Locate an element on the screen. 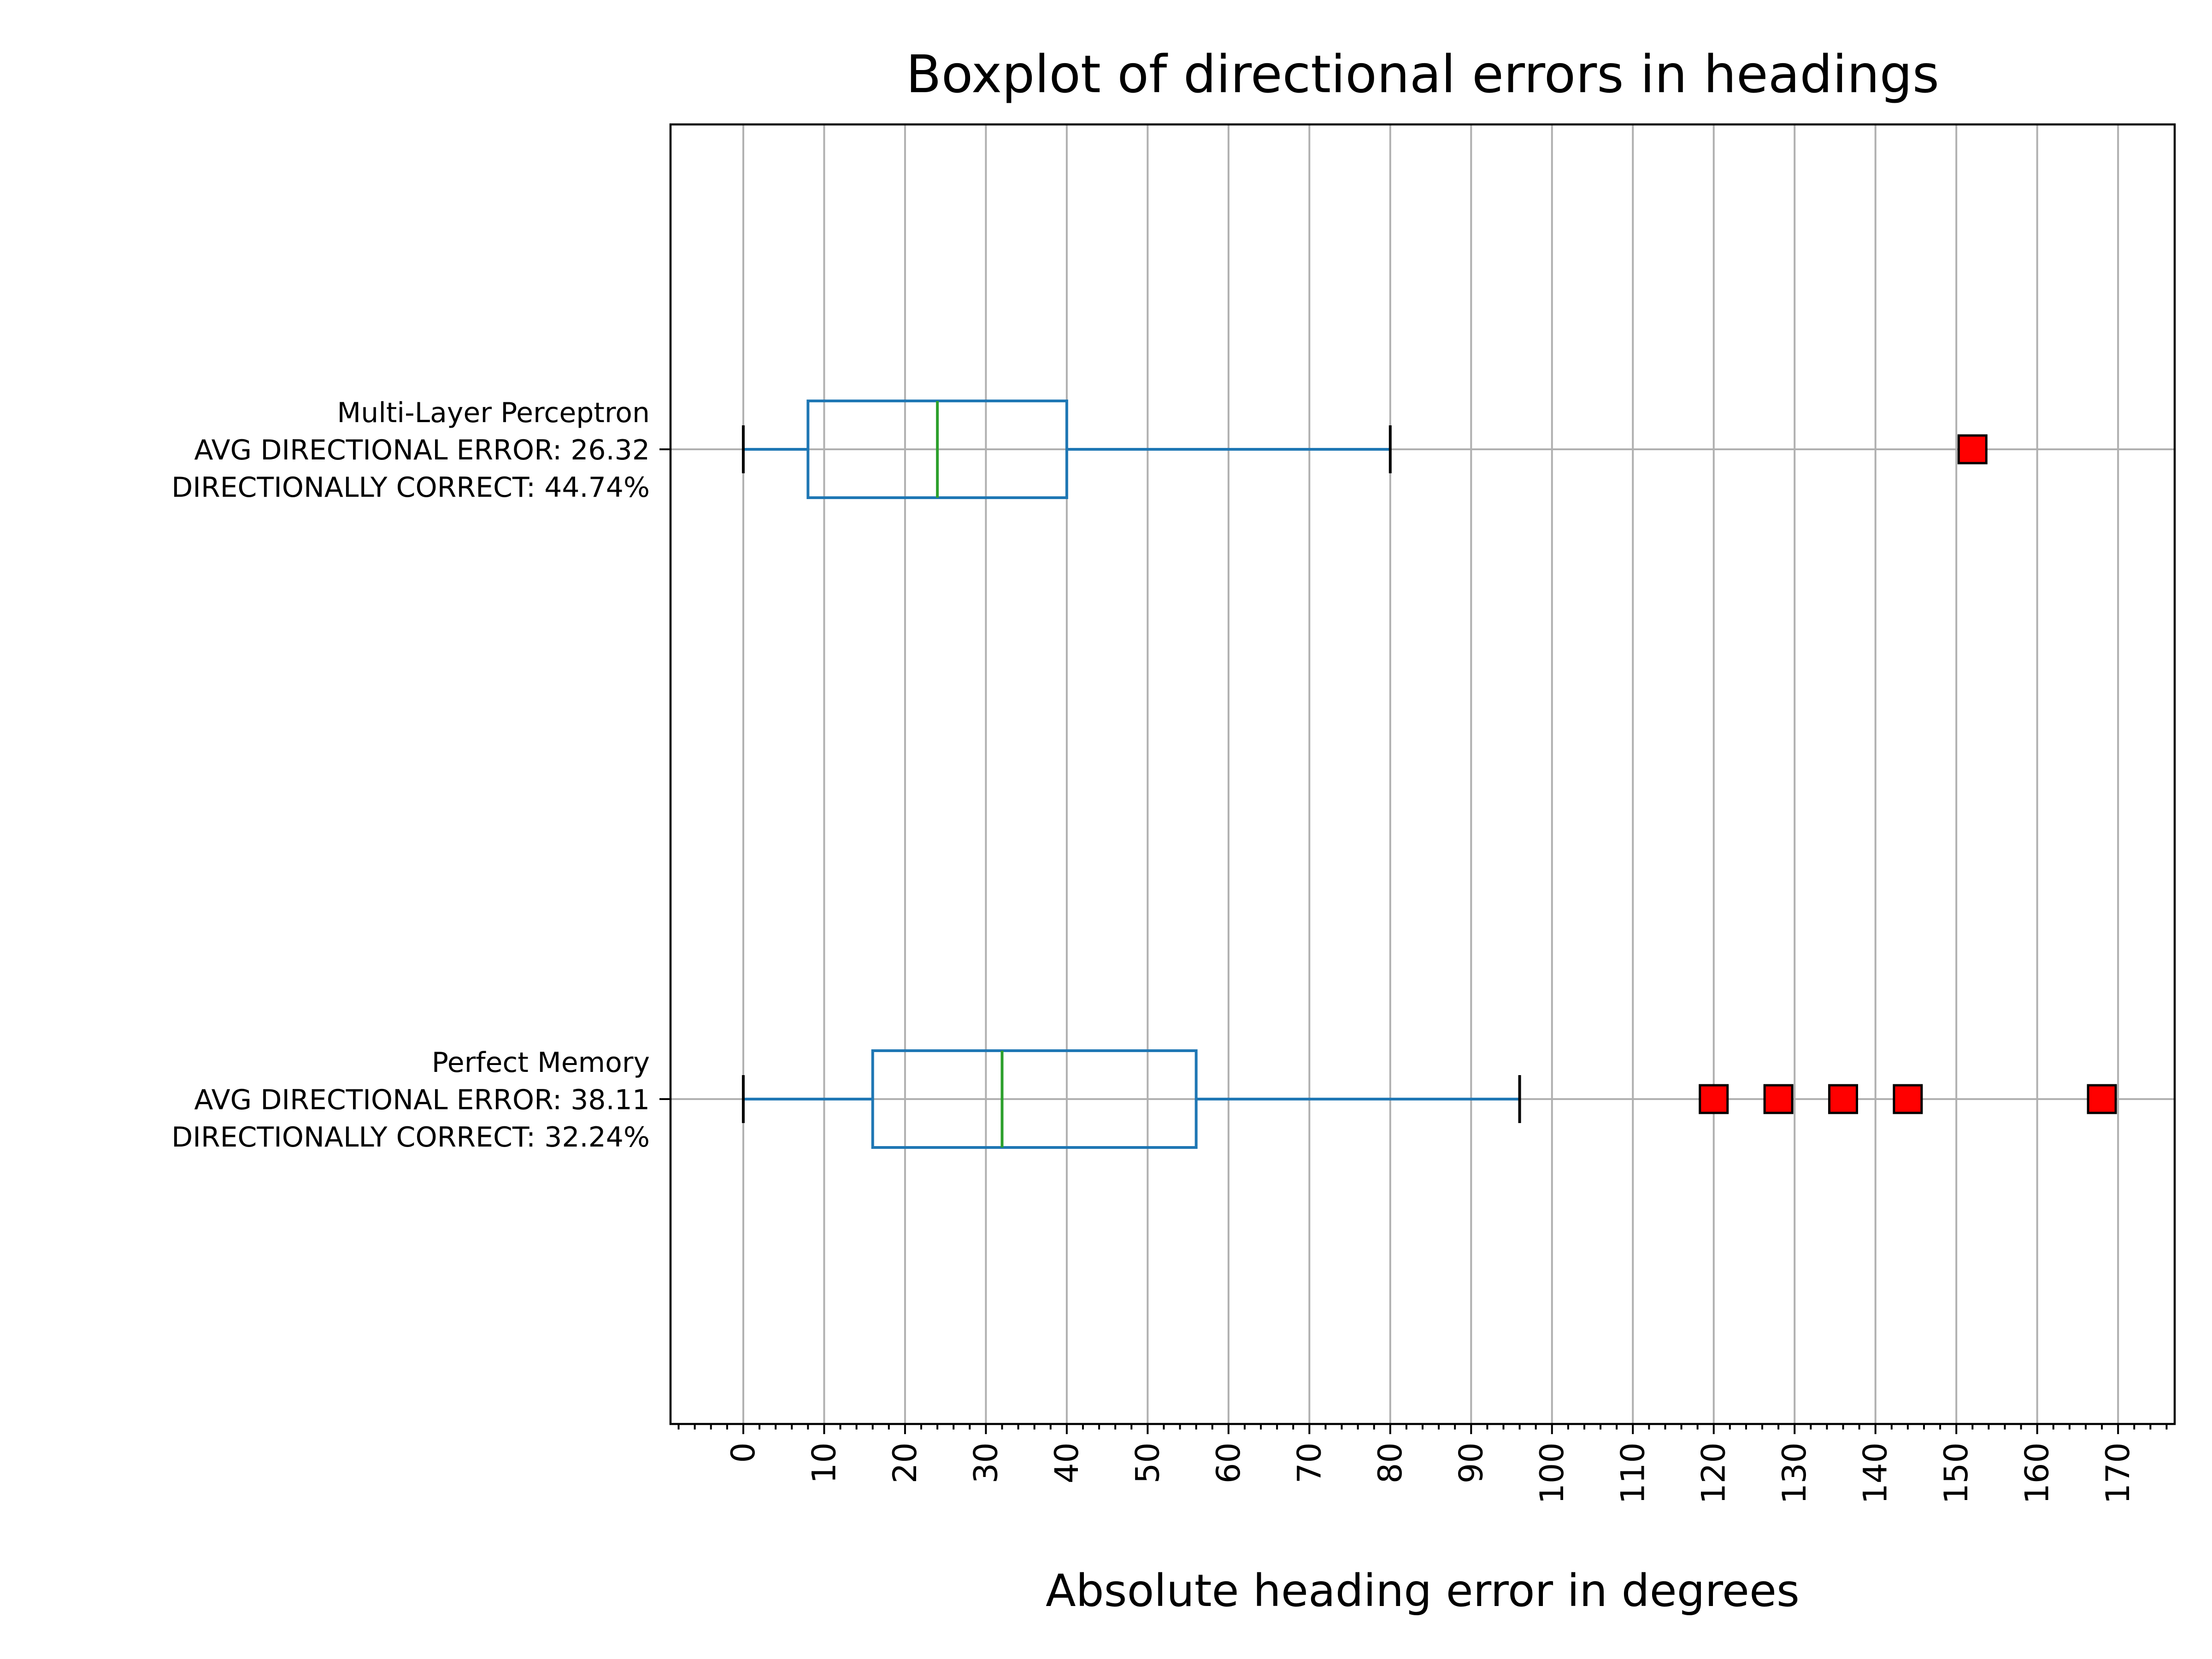 Image resolution: width=2212 pixels, height=1659 pixels. x-tick-label: 100 is located at coordinates (1552, 1473).